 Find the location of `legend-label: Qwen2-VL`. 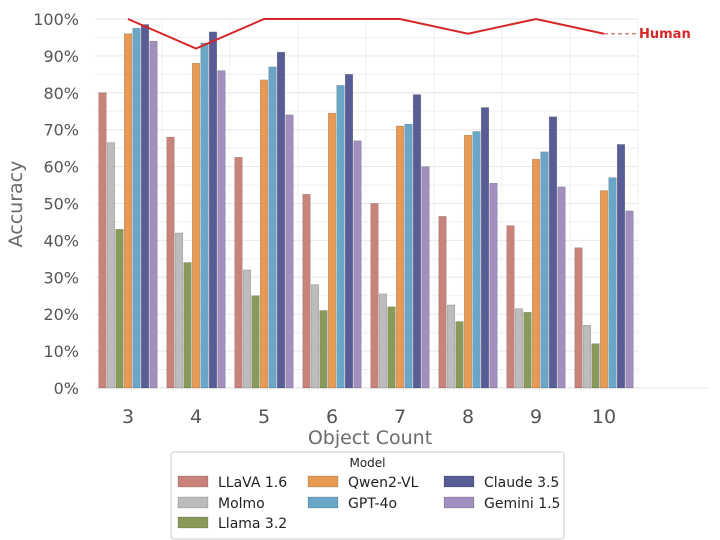

legend-label: Qwen2-VL is located at coordinates (383, 483).